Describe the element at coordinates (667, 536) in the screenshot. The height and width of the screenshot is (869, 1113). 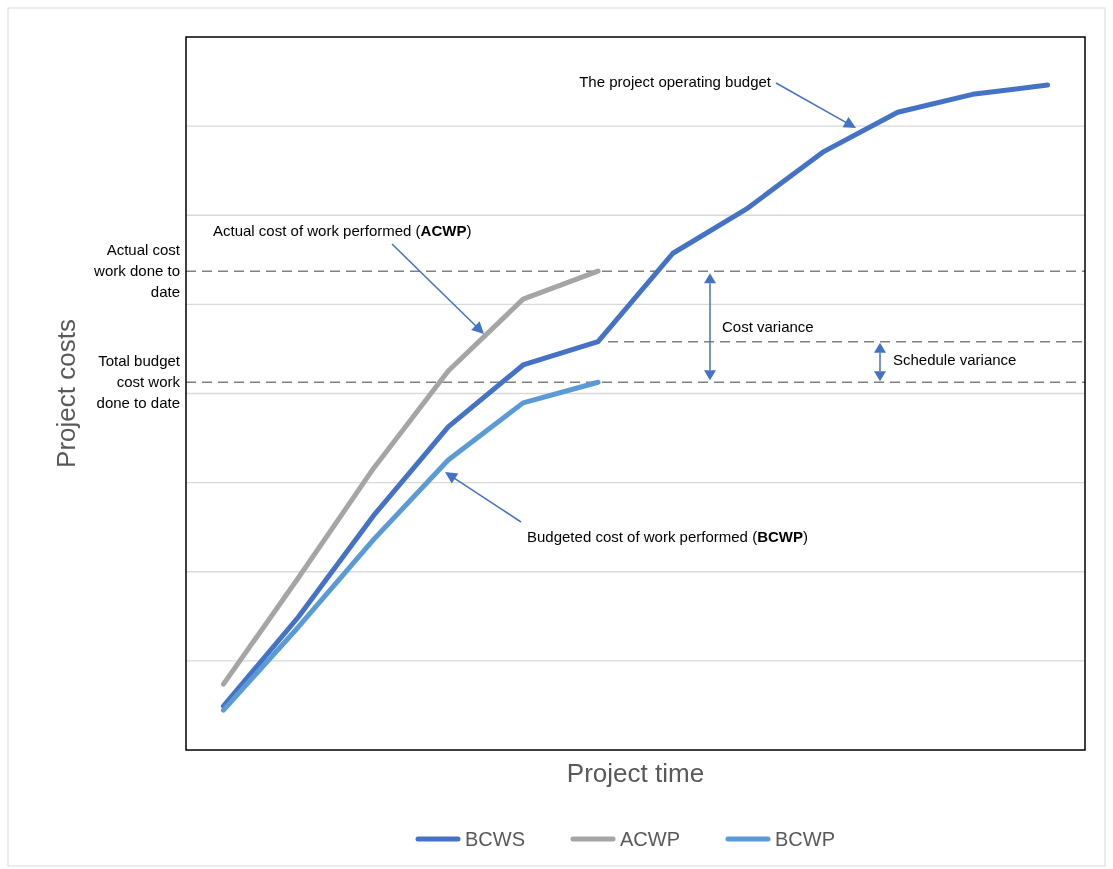
I see `annotation: Budgeted cost of work performed (BCWP)` at that location.